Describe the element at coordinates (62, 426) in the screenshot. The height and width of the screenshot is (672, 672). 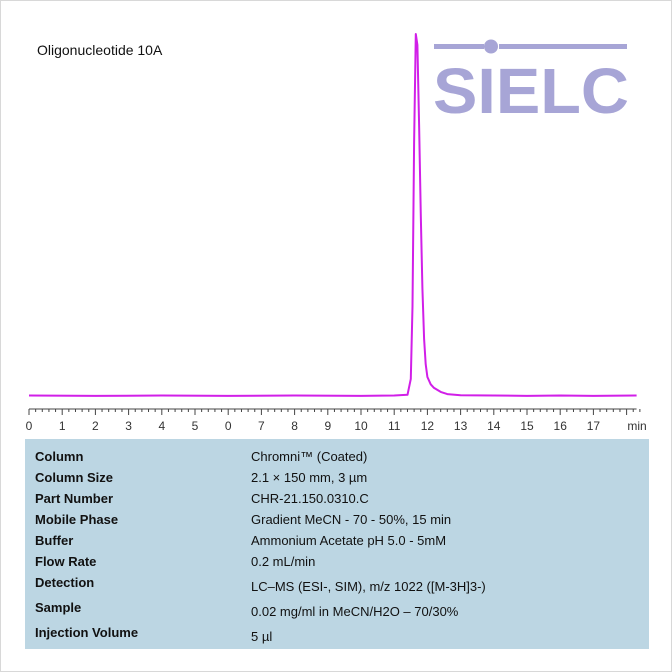
I see `x-tick-label: 1` at that location.